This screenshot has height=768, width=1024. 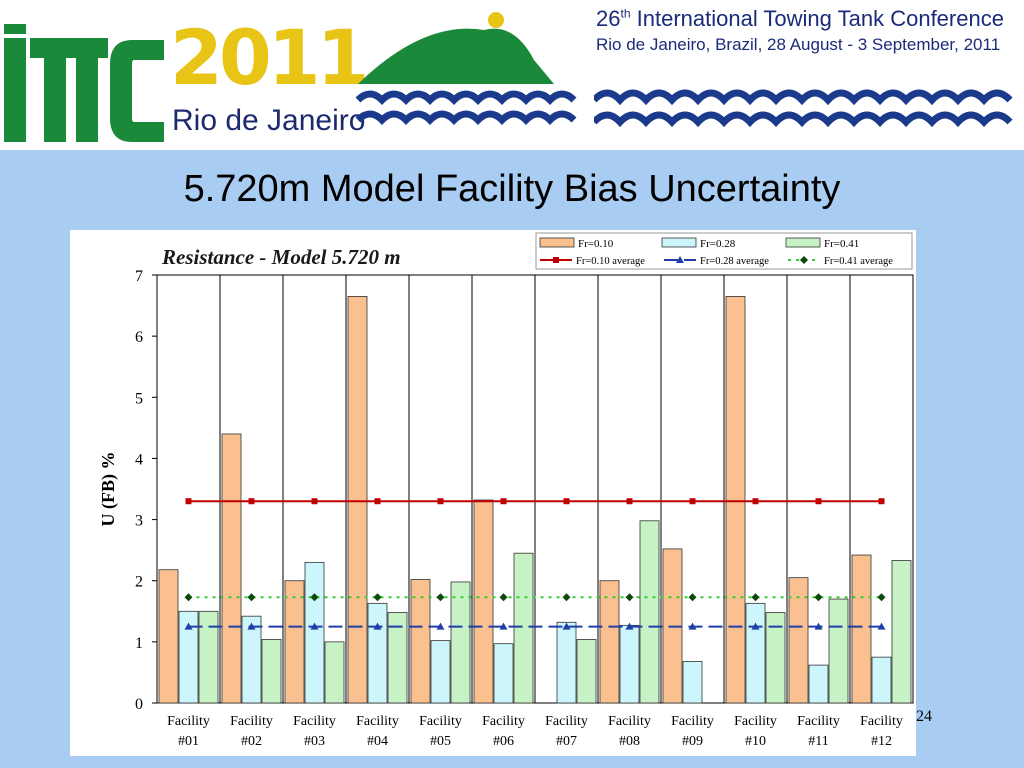 What do you see at coordinates (724, 251) in the screenshot?
I see `legend-box` at bounding box center [724, 251].